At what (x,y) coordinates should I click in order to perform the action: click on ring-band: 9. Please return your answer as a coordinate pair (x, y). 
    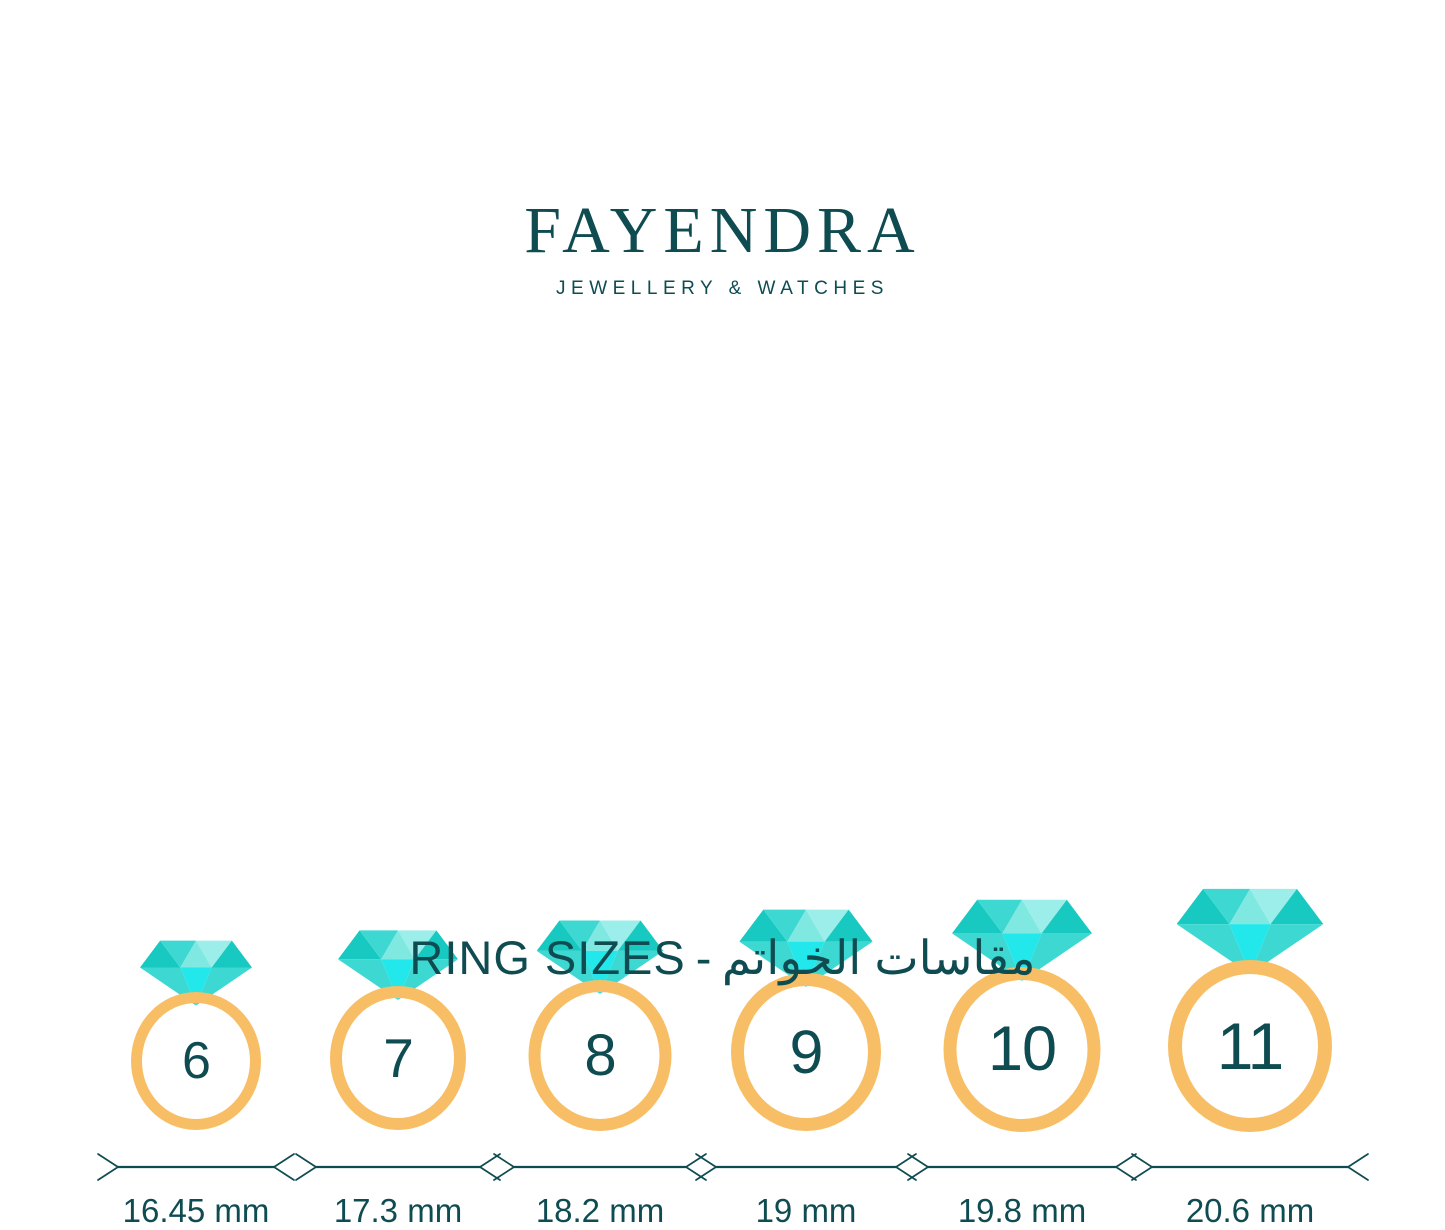
    Looking at the image, I should click on (806, 1052).